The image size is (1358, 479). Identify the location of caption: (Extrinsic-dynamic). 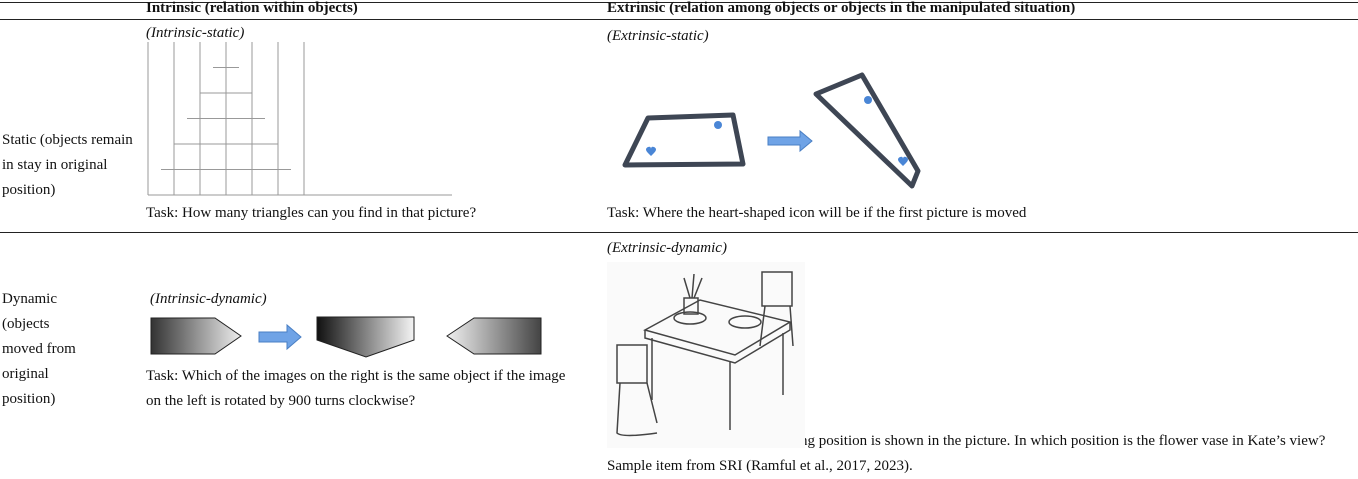
(667, 248).